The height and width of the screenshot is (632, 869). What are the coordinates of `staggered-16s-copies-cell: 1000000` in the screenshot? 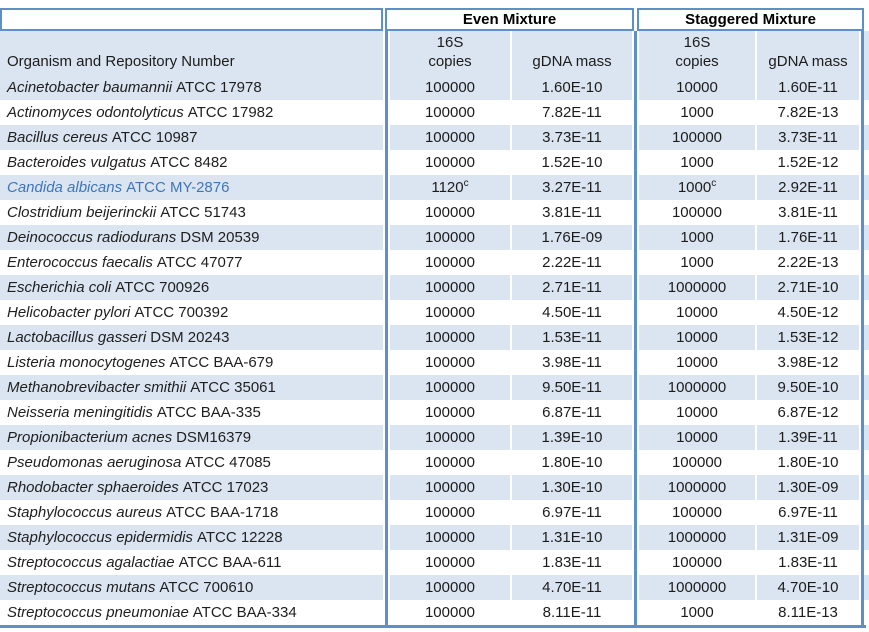 It's located at (697, 537).